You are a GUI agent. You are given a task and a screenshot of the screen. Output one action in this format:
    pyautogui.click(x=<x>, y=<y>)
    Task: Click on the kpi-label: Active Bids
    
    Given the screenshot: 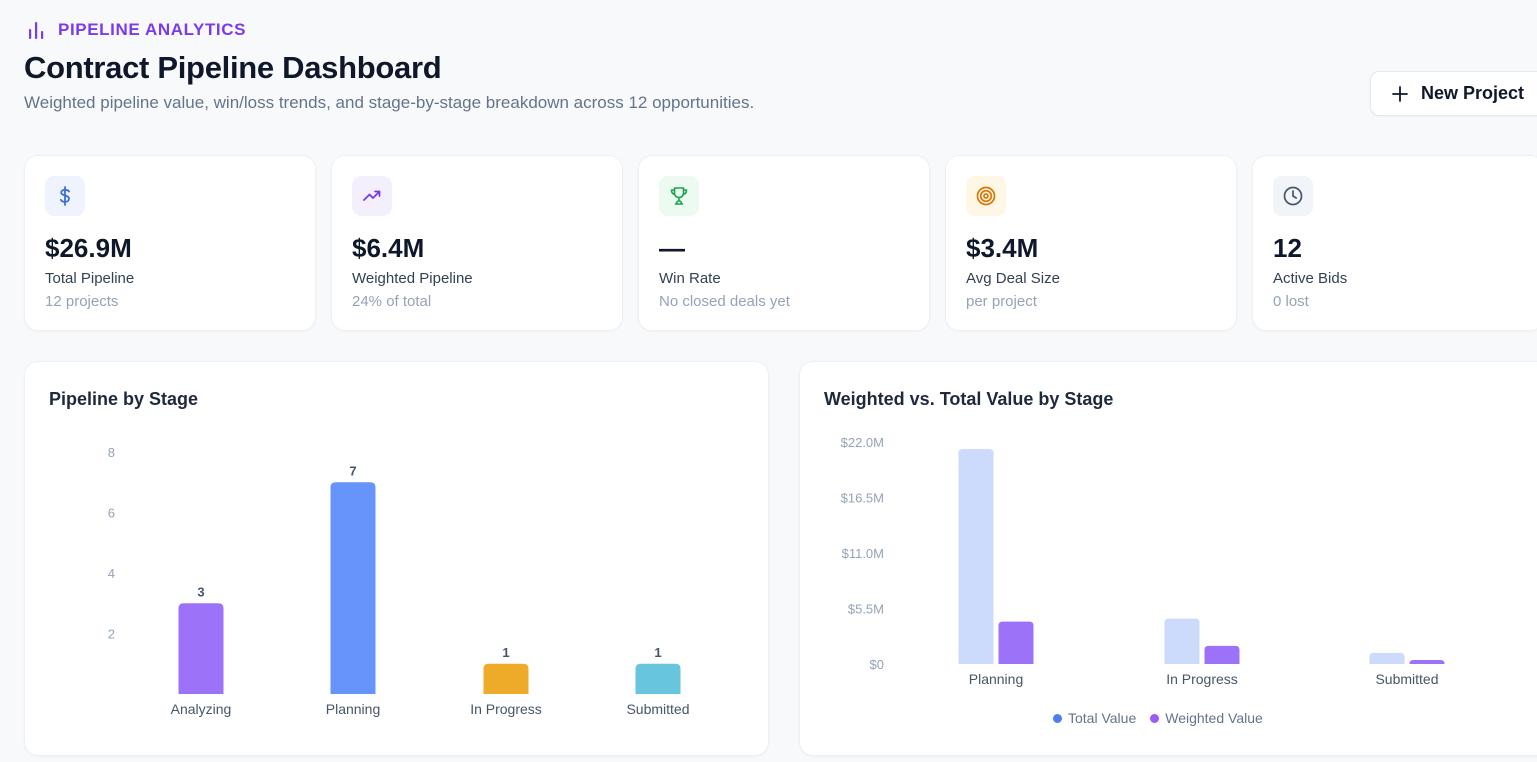 What is the action you would take?
    pyautogui.click(x=1310, y=278)
    